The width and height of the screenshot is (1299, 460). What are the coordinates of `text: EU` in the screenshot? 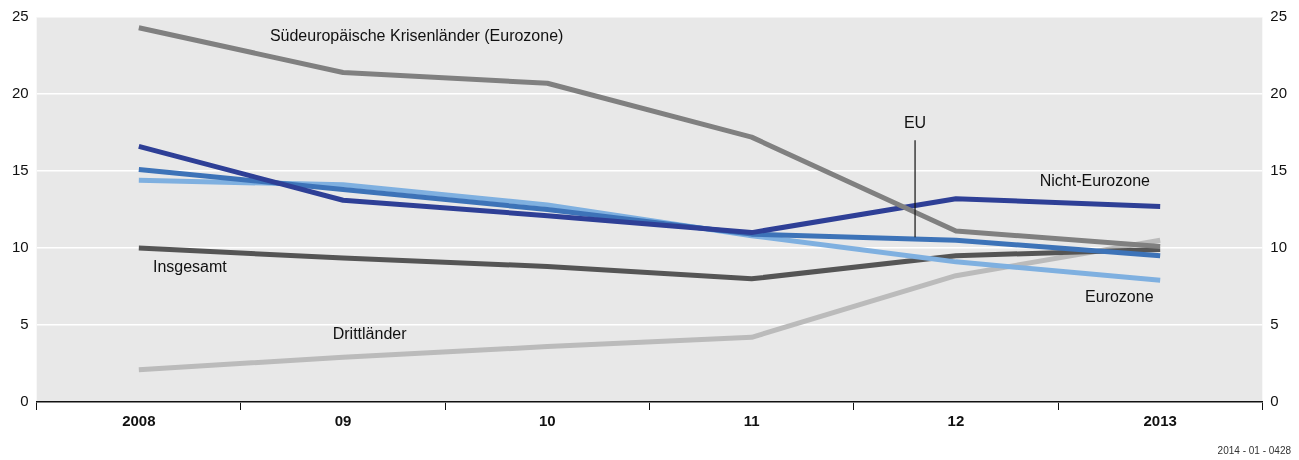 It's located at (915, 122).